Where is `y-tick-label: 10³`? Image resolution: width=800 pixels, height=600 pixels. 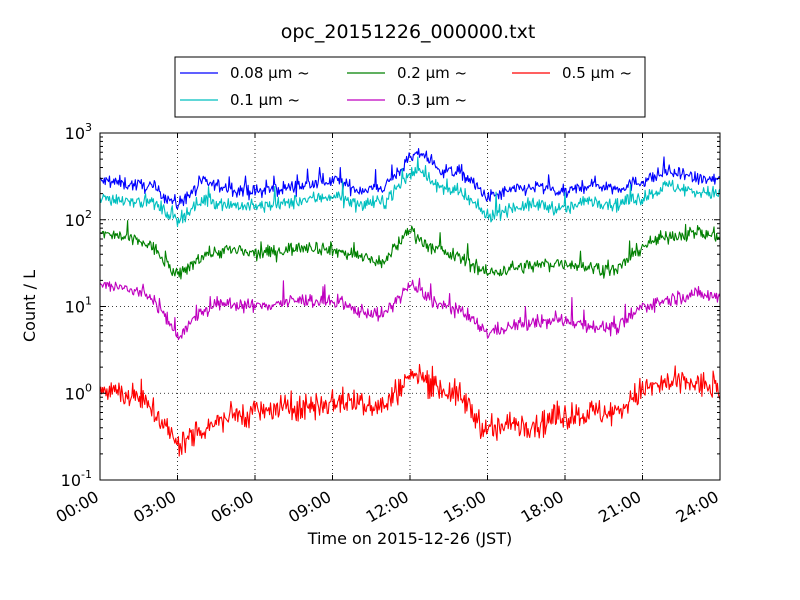 y-tick-label: 10³ is located at coordinates (78, 132).